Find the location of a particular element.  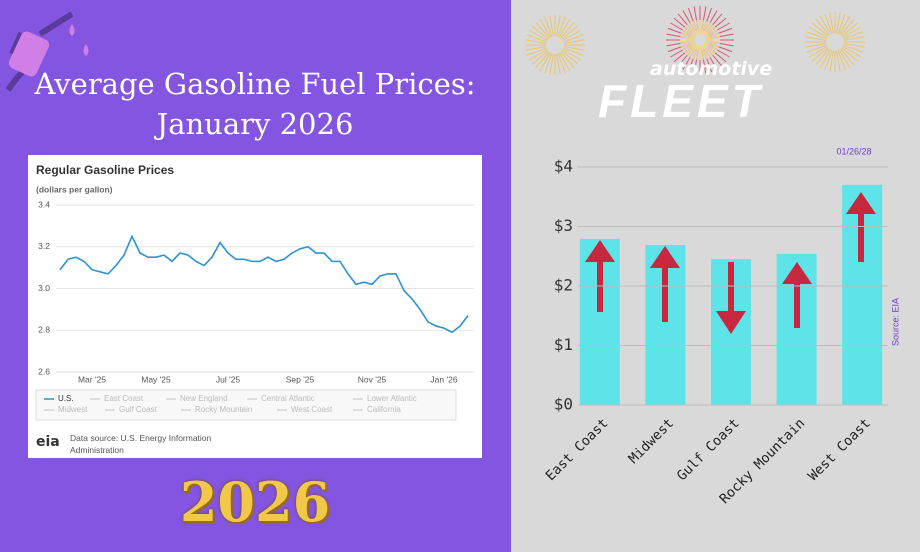

price-line is located at coordinates (264, 284).